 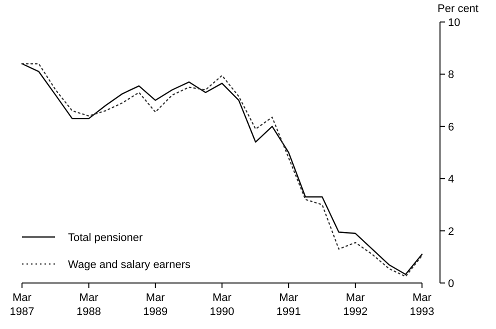 What do you see at coordinates (288, 305) in the screenshot?
I see `x-tick-label: Mar 1991` at bounding box center [288, 305].